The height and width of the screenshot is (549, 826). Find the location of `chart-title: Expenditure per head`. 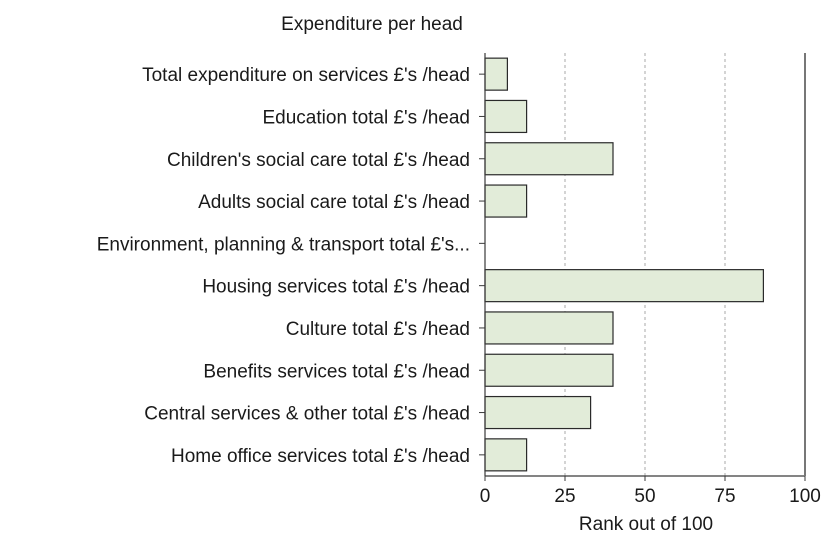

chart-title: Expenditure per head is located at coordinates (372, 24).